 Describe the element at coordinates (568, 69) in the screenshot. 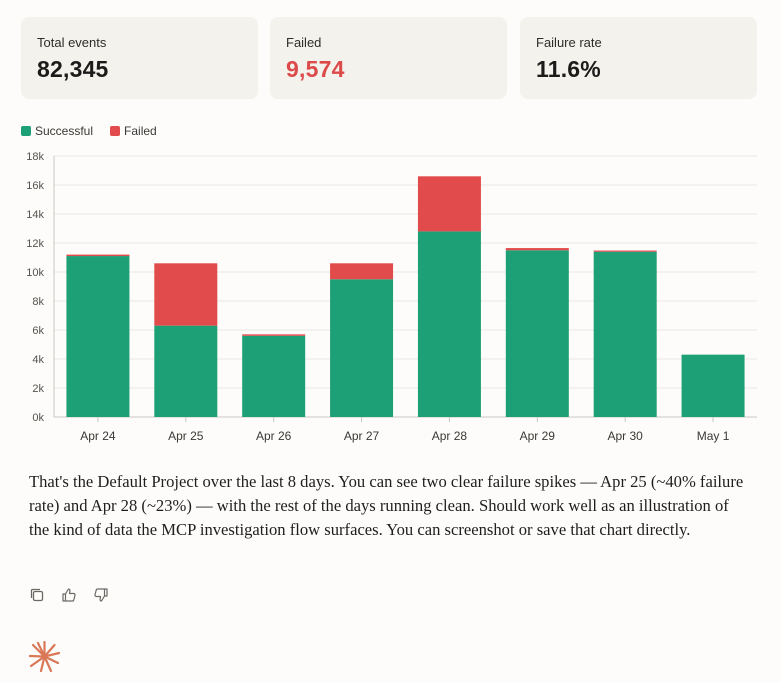

I see `stat-value: 11.6%` at that location.